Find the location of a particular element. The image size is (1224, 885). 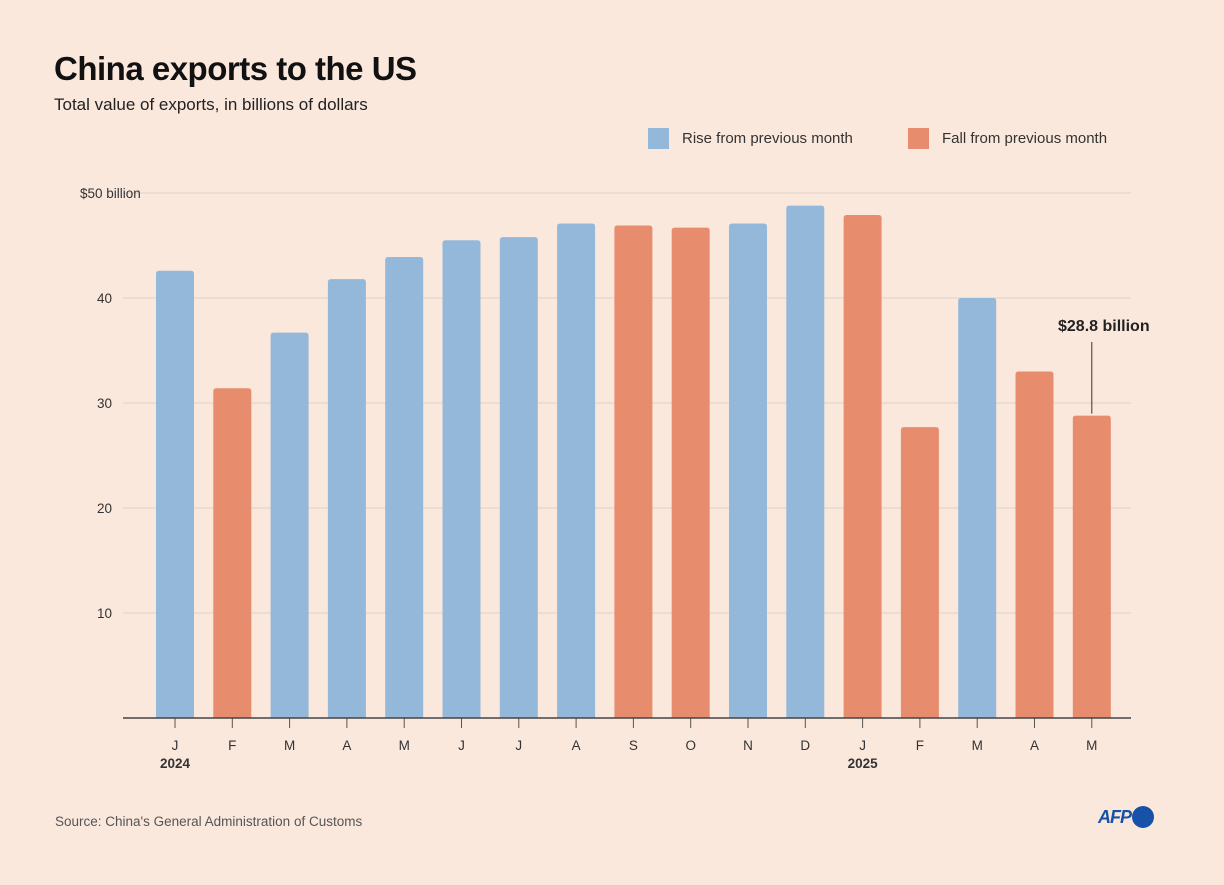

y-tick-label: 40 is located at coordinates (104, 298).